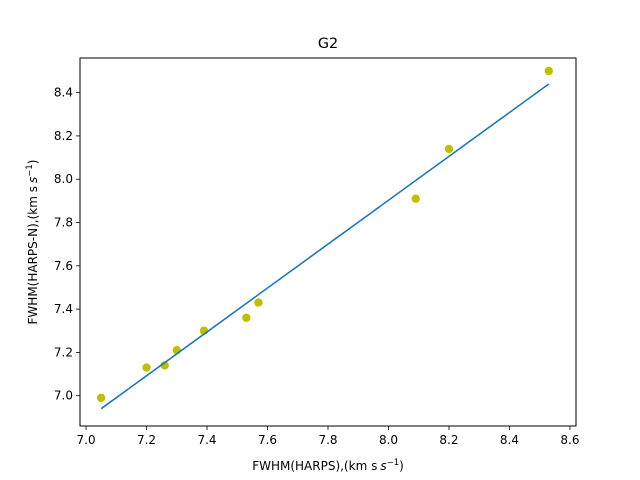 This screenshot has height=480, width=640. What do you see at coordinates (509, 440) in the screenshot?
I see `x-tick-label: 8.4` at bounding box center [509, 440].